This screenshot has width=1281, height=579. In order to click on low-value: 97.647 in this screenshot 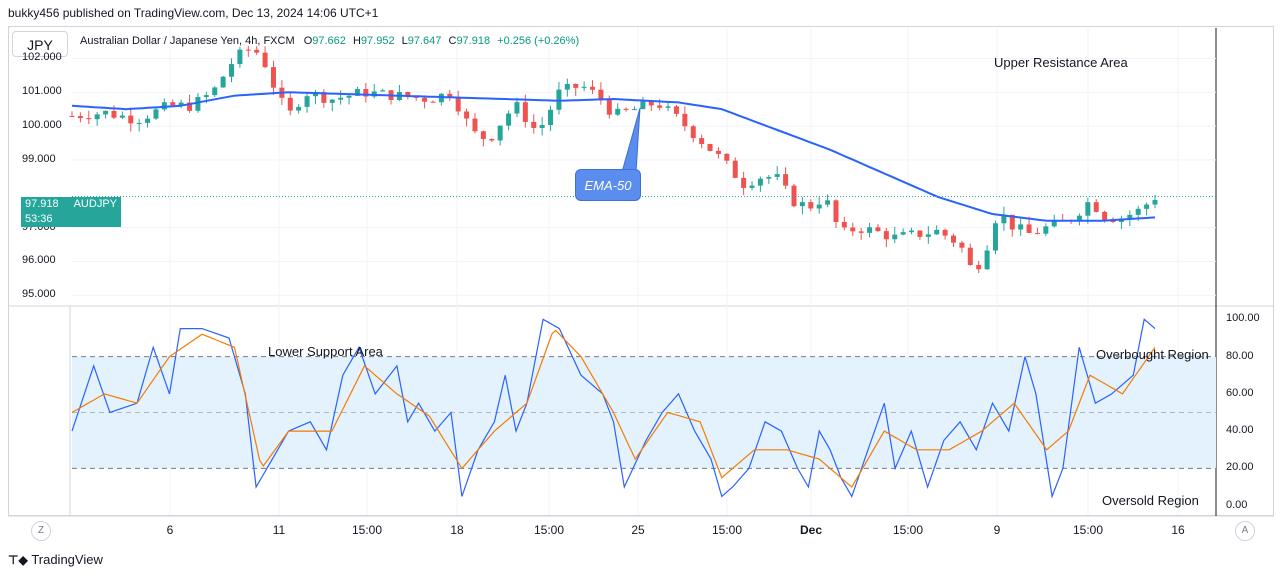, I will do `click(424, 41)`.